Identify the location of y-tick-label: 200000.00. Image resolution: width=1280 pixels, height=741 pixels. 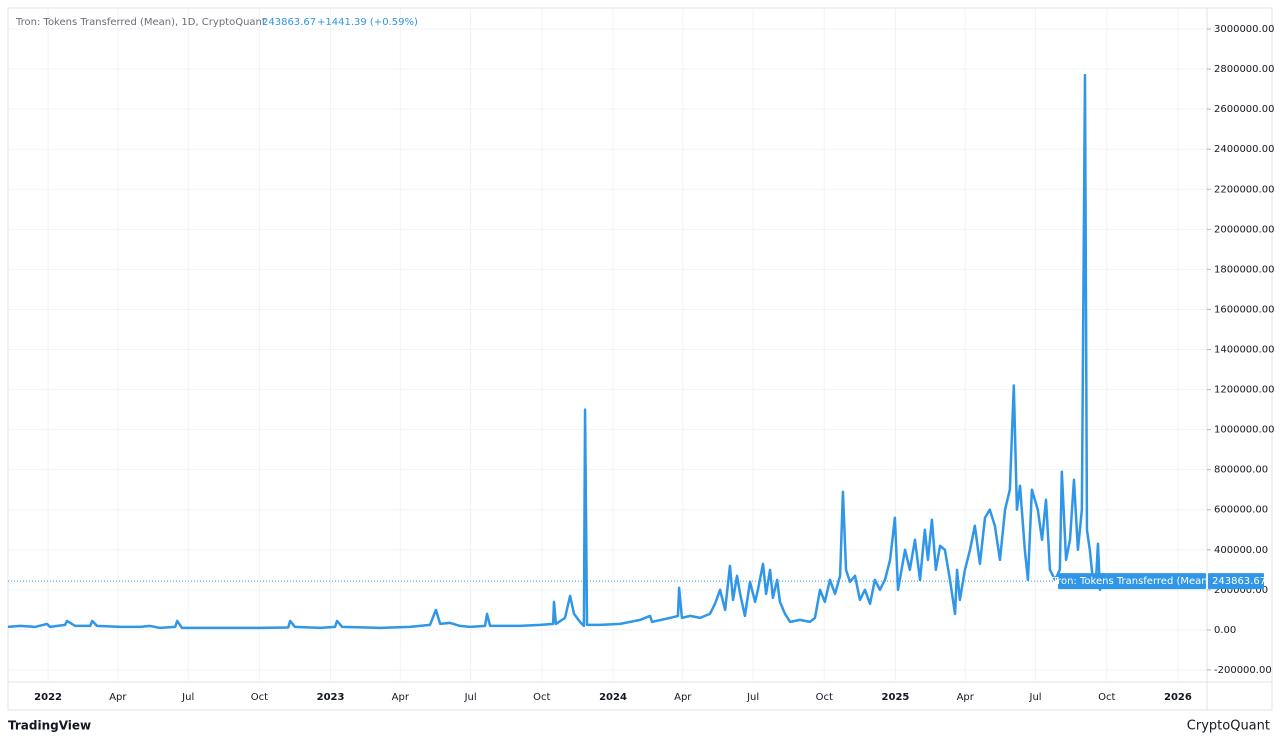
(1241, 590).